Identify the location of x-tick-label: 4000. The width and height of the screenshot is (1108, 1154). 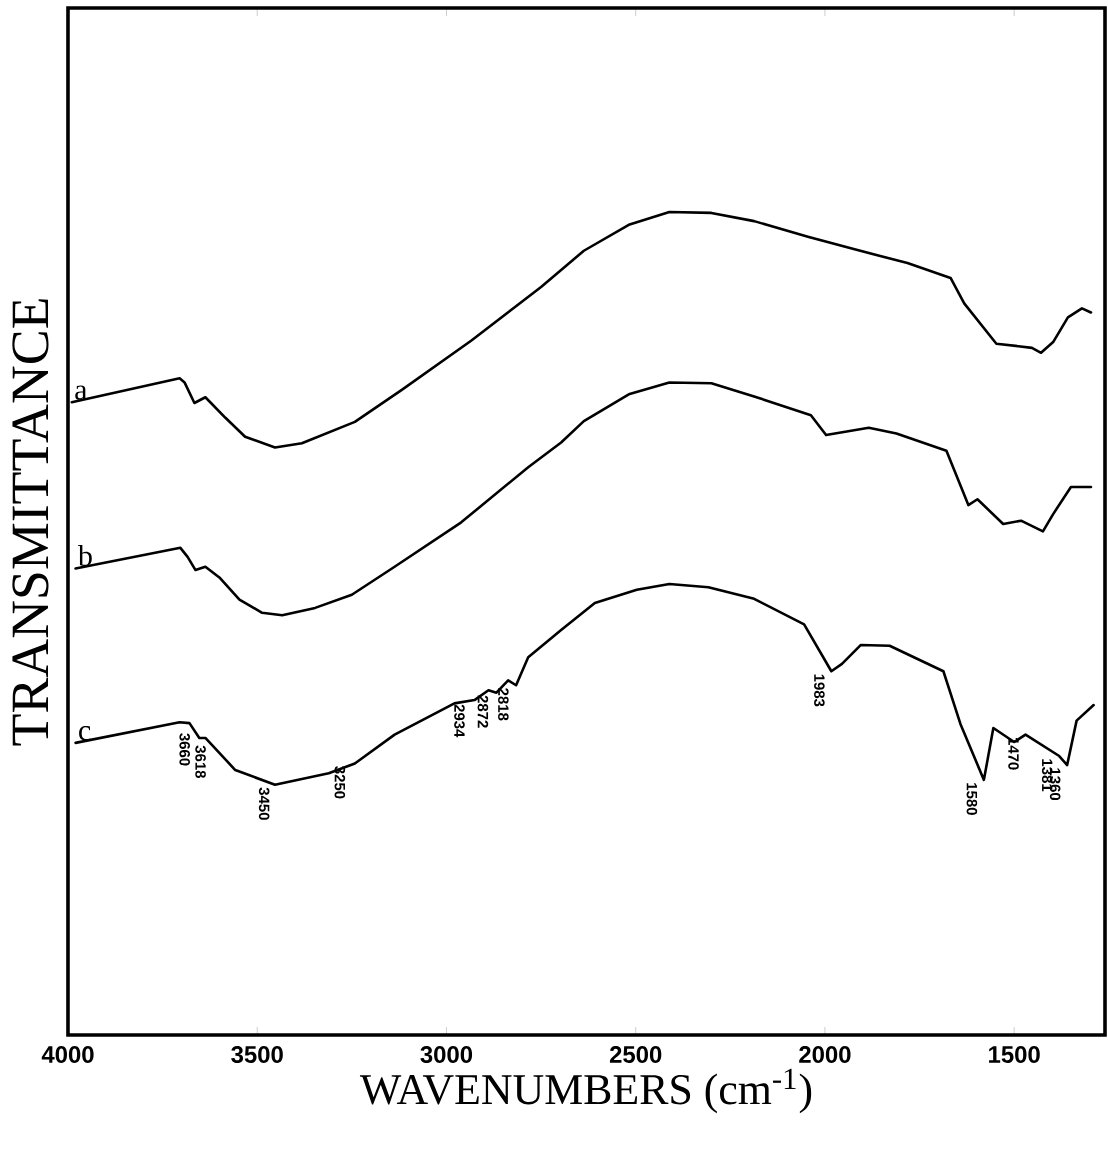
(67, 1054).